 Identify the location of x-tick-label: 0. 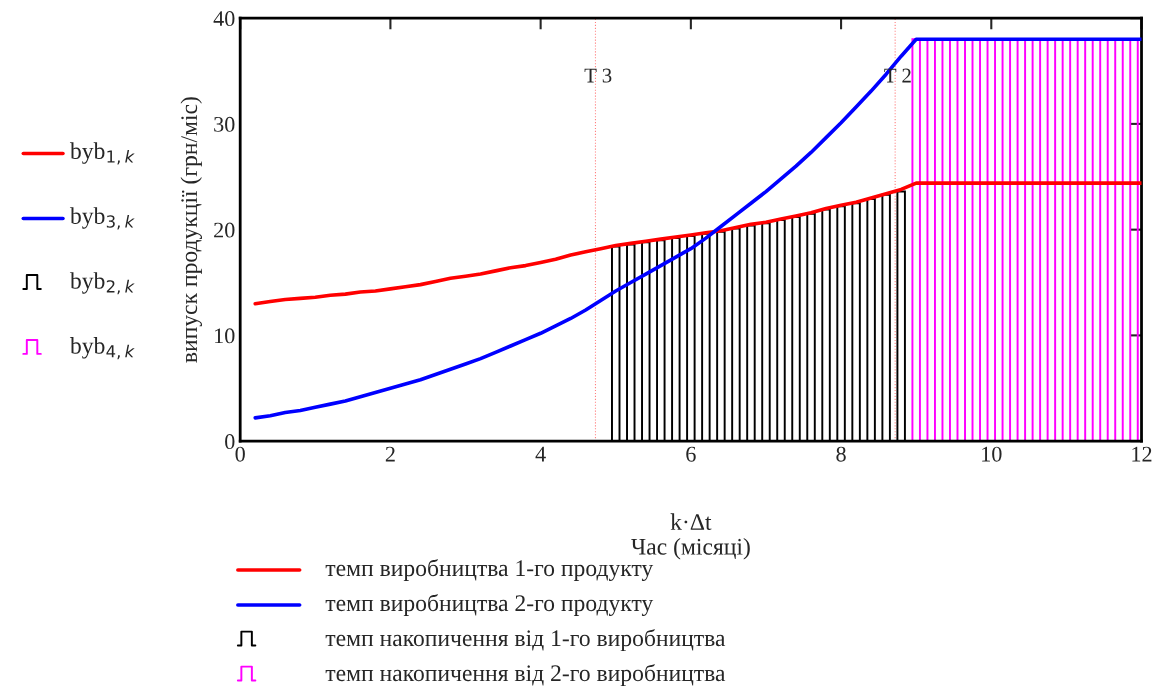
(240, 454).